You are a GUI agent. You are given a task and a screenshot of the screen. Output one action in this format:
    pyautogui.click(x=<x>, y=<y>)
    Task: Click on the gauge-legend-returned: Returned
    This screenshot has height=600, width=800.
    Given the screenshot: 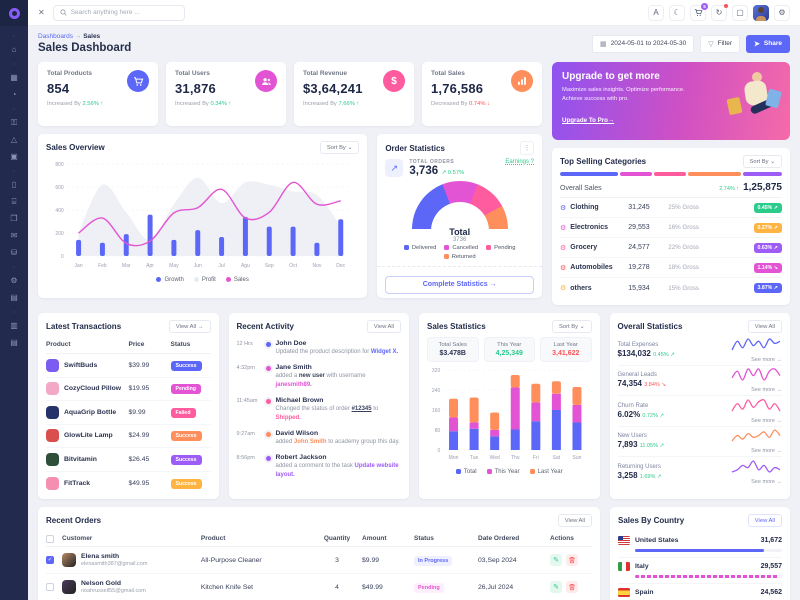 What is the action you would take?
    pyautogui.click(x=459, y=257)
    